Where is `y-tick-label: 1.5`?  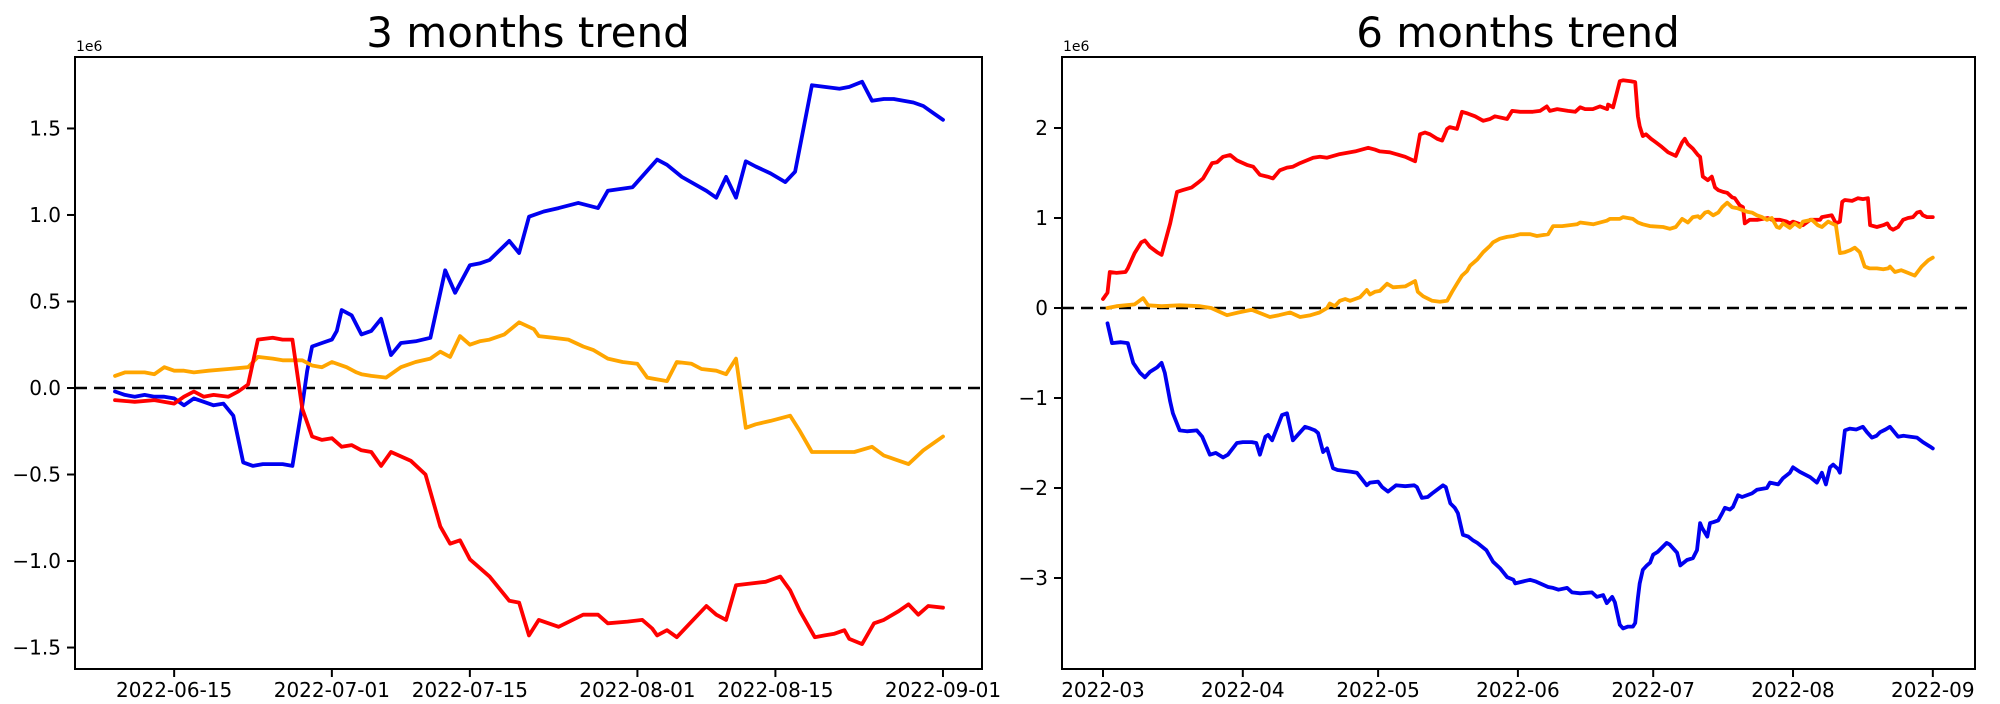
y-tick-label: 1.5 is located at coordinates (45, 128).